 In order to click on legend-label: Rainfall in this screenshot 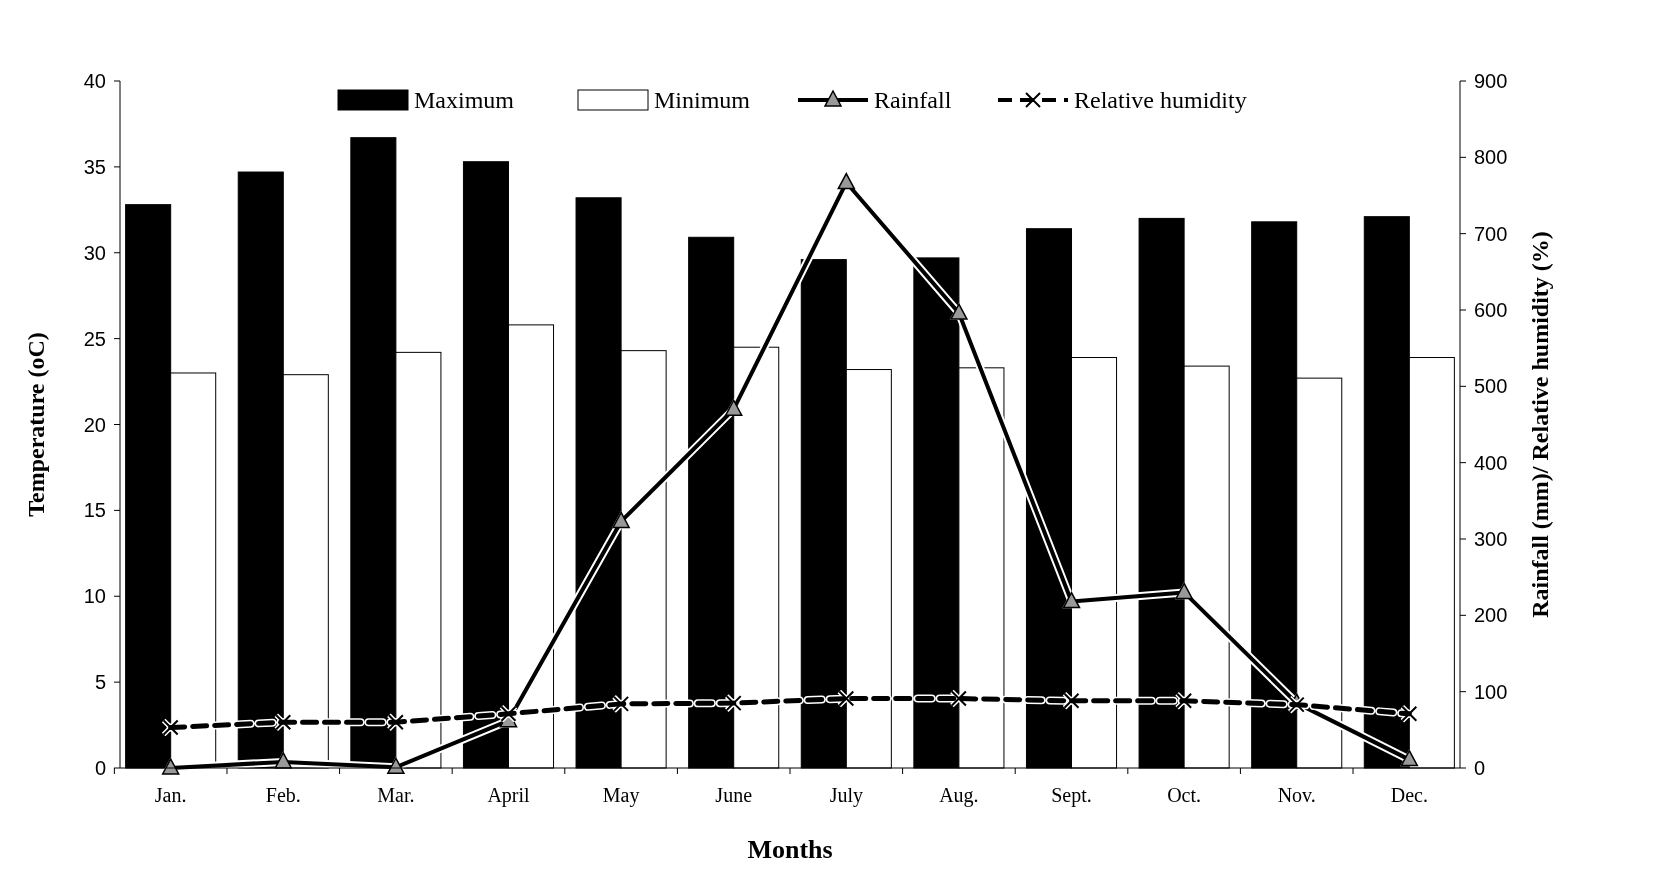, I will do `click(913, 100)`.